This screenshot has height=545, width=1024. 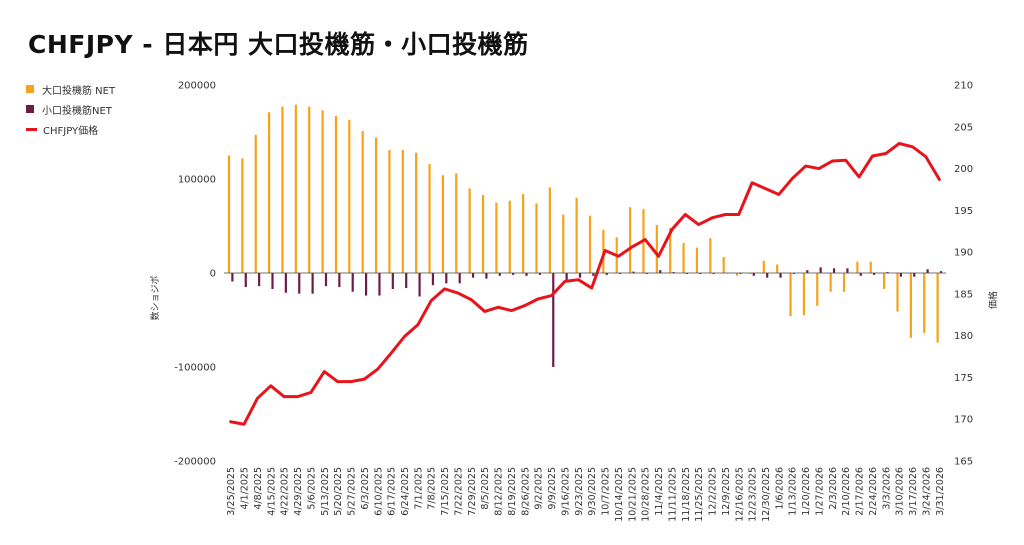 I want to click on y-right-tick-label: 195, so click(x=963, y=211).